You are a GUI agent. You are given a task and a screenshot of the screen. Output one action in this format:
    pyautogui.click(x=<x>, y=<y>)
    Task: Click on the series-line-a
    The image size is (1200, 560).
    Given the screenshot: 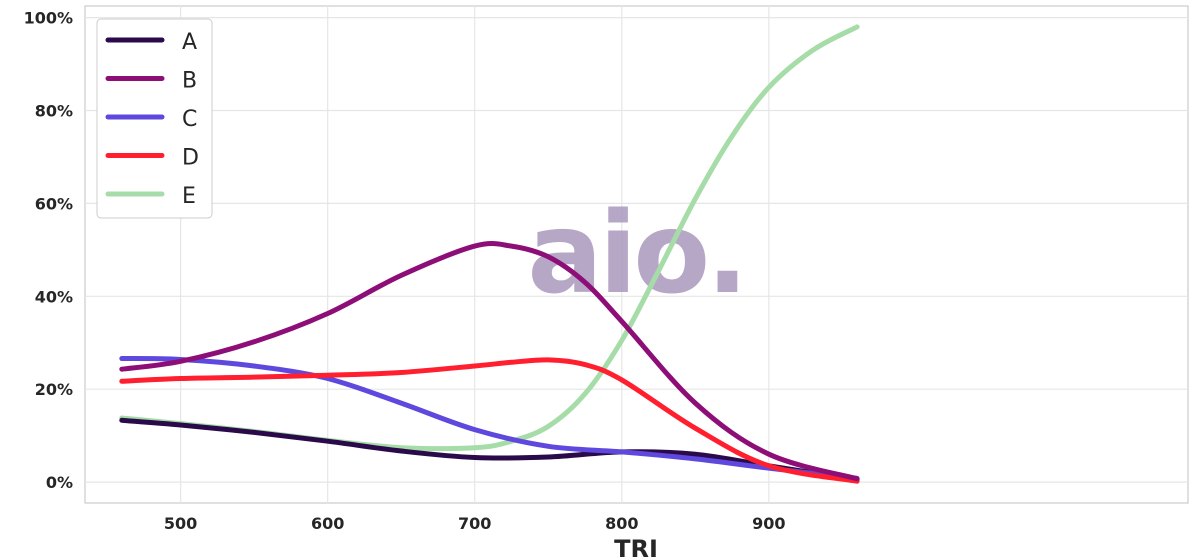 What is the action you would take?
    pyautogui.click(x=489, y=450)
    